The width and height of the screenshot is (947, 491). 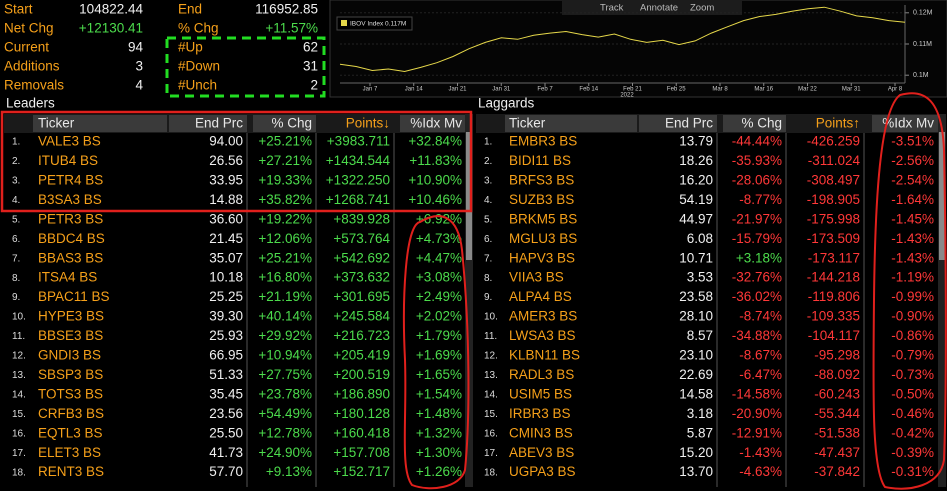 What do you see at coordinates (543, 218) in the screenshot?
I see `ticker: BRKM5 BS` at bounding box center [543, 218].